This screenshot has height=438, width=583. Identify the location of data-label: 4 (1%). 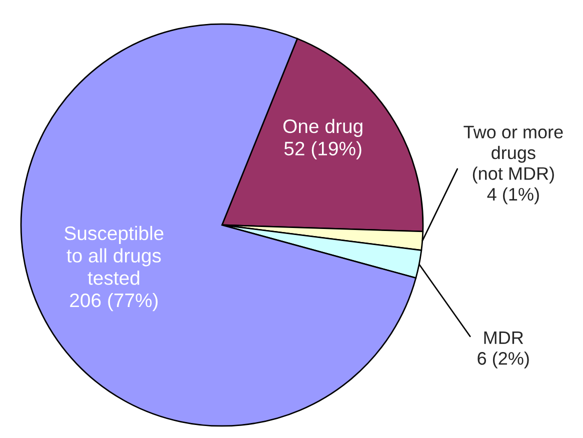
(513, 195).